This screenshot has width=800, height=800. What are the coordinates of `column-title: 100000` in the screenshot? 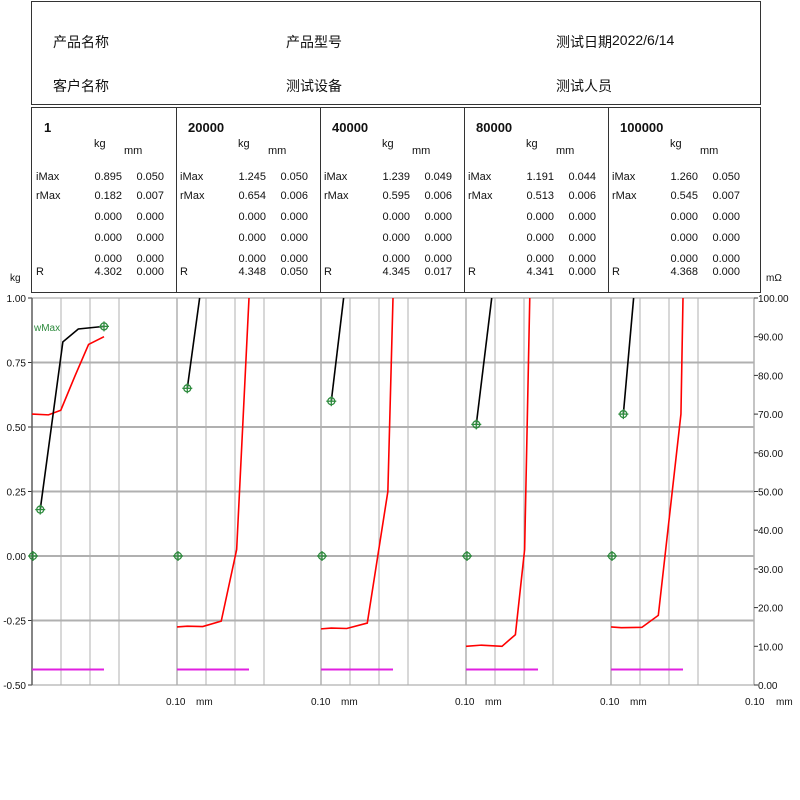 It's located at (642, 127).